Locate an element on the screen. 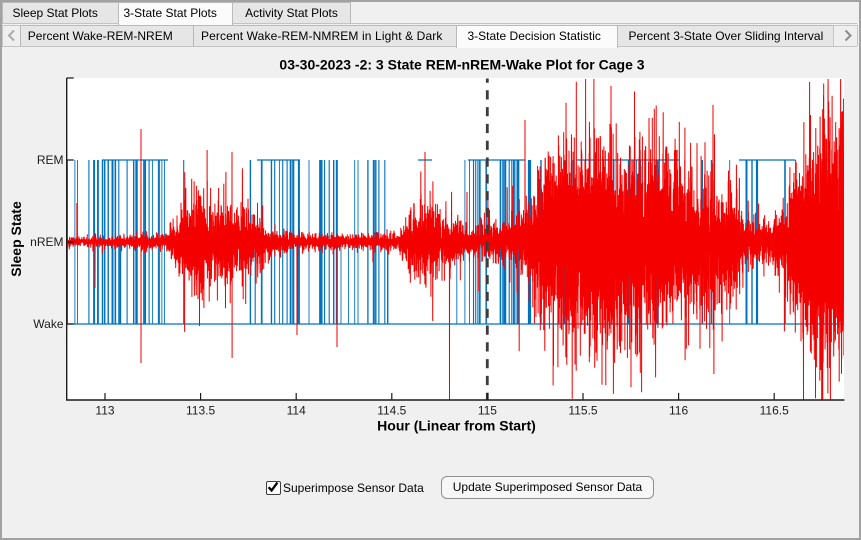 The image size is (861, 540). svg-text: REM is located at coordinates (50, 160).